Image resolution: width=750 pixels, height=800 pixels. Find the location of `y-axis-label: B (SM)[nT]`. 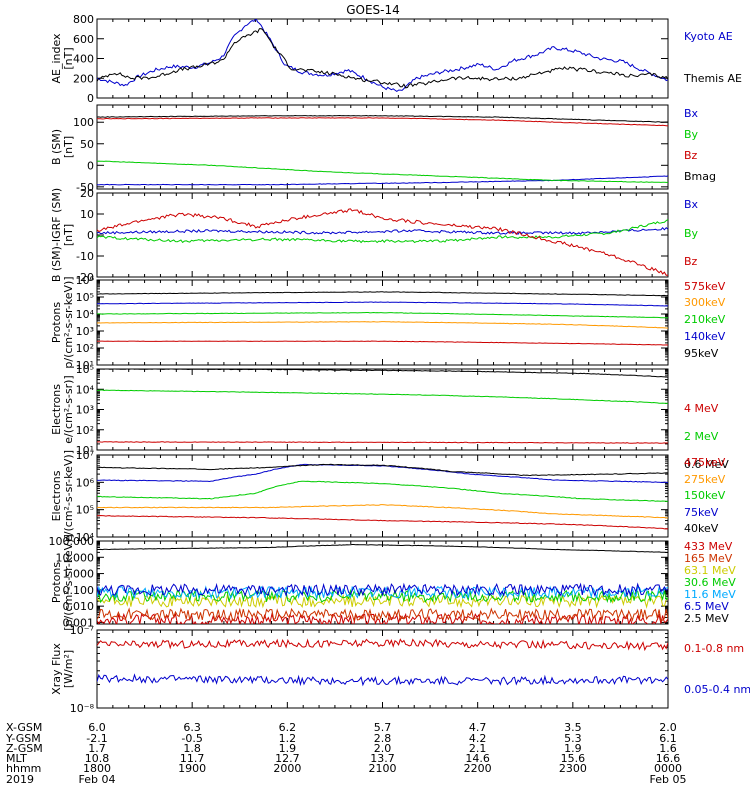

y-axis-label: B (SM)[nT] is located at coordinates (62, 147).